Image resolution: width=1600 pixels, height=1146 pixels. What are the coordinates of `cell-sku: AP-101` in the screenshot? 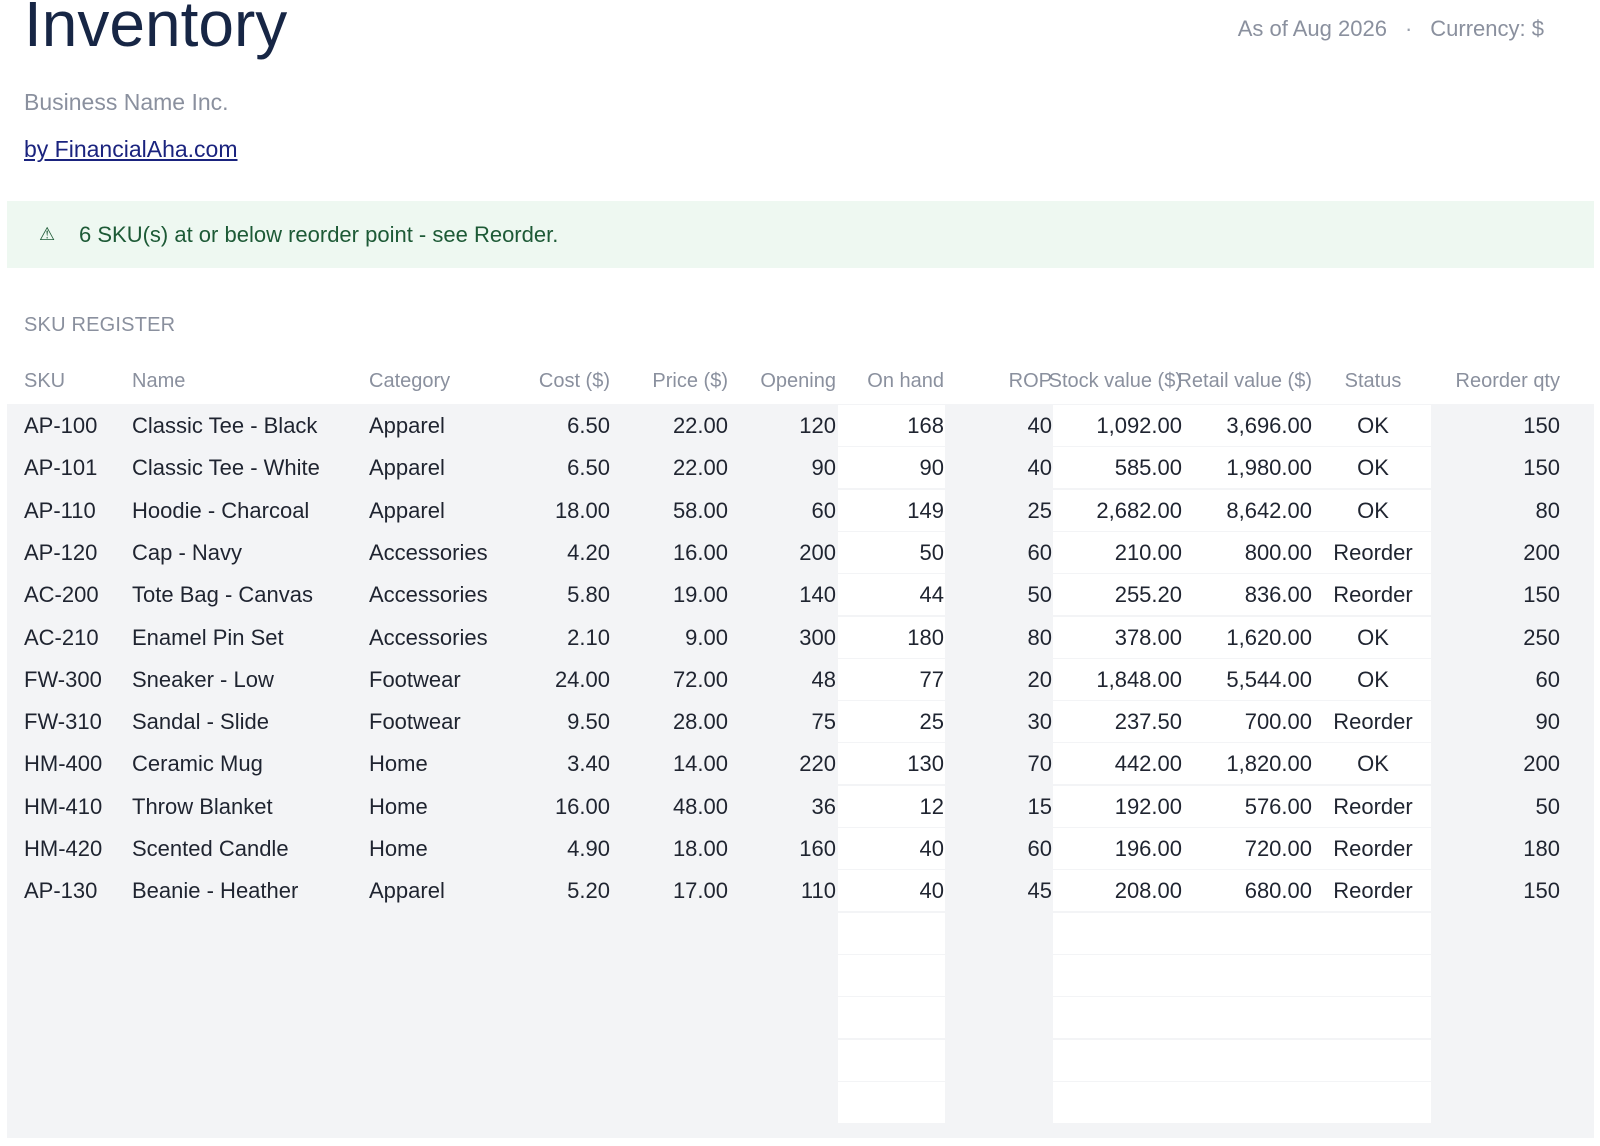 It's located at (61, 468).